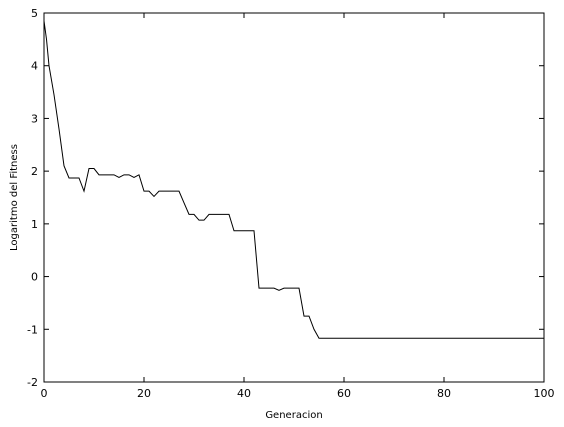 The width and height of the screenshot is (564, 427). I want to click on y-tick-label: -2, so click(32, 382).